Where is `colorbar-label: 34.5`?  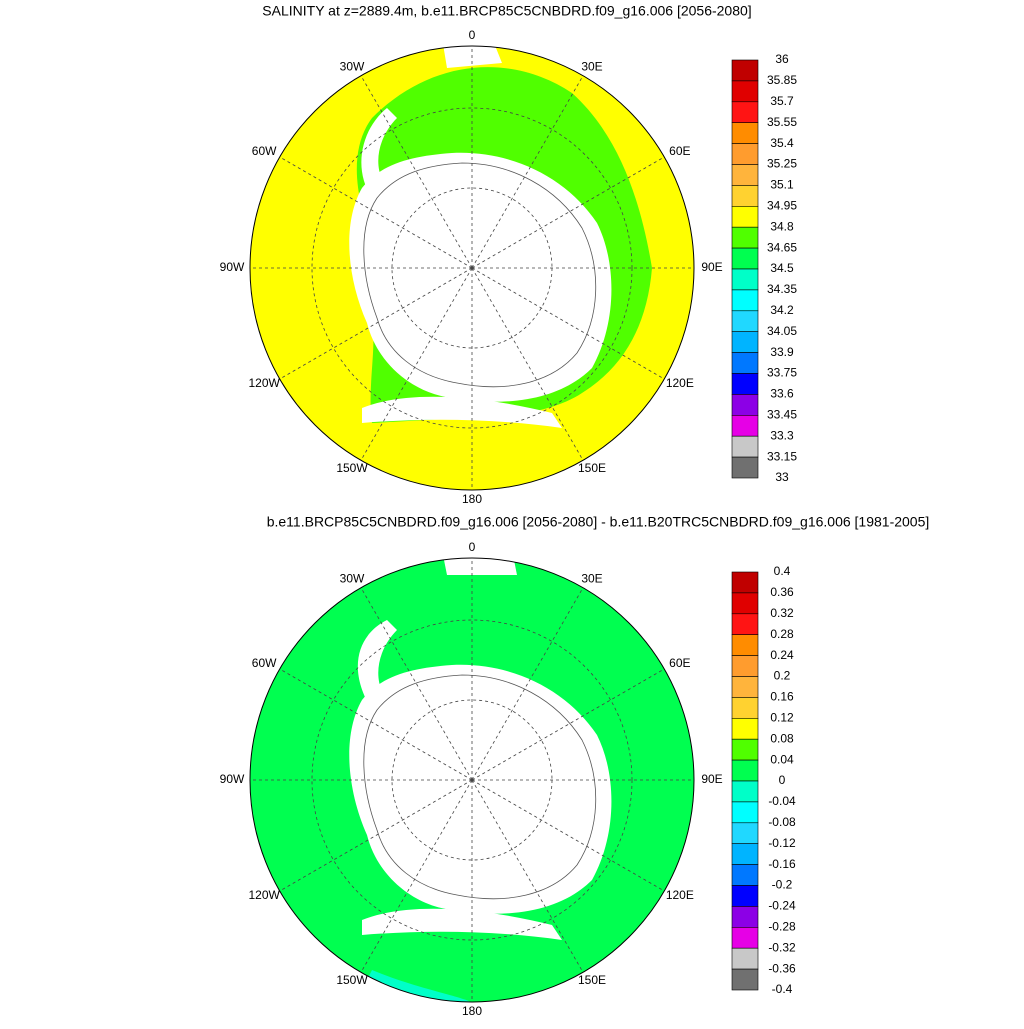
colorbar-label: 34.5 is located at coordinates (782, 268).